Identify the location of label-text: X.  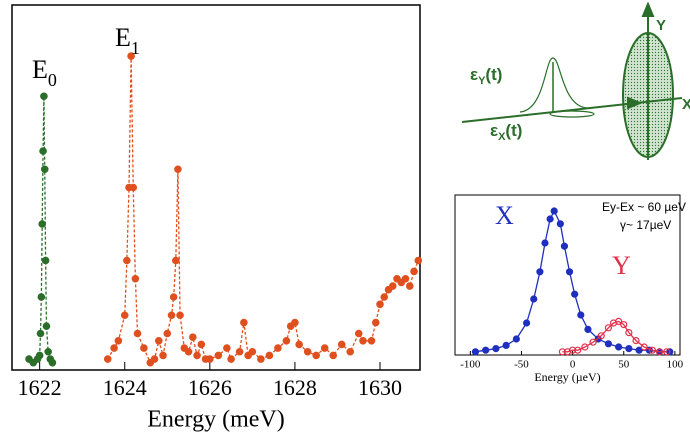
(686, 104).